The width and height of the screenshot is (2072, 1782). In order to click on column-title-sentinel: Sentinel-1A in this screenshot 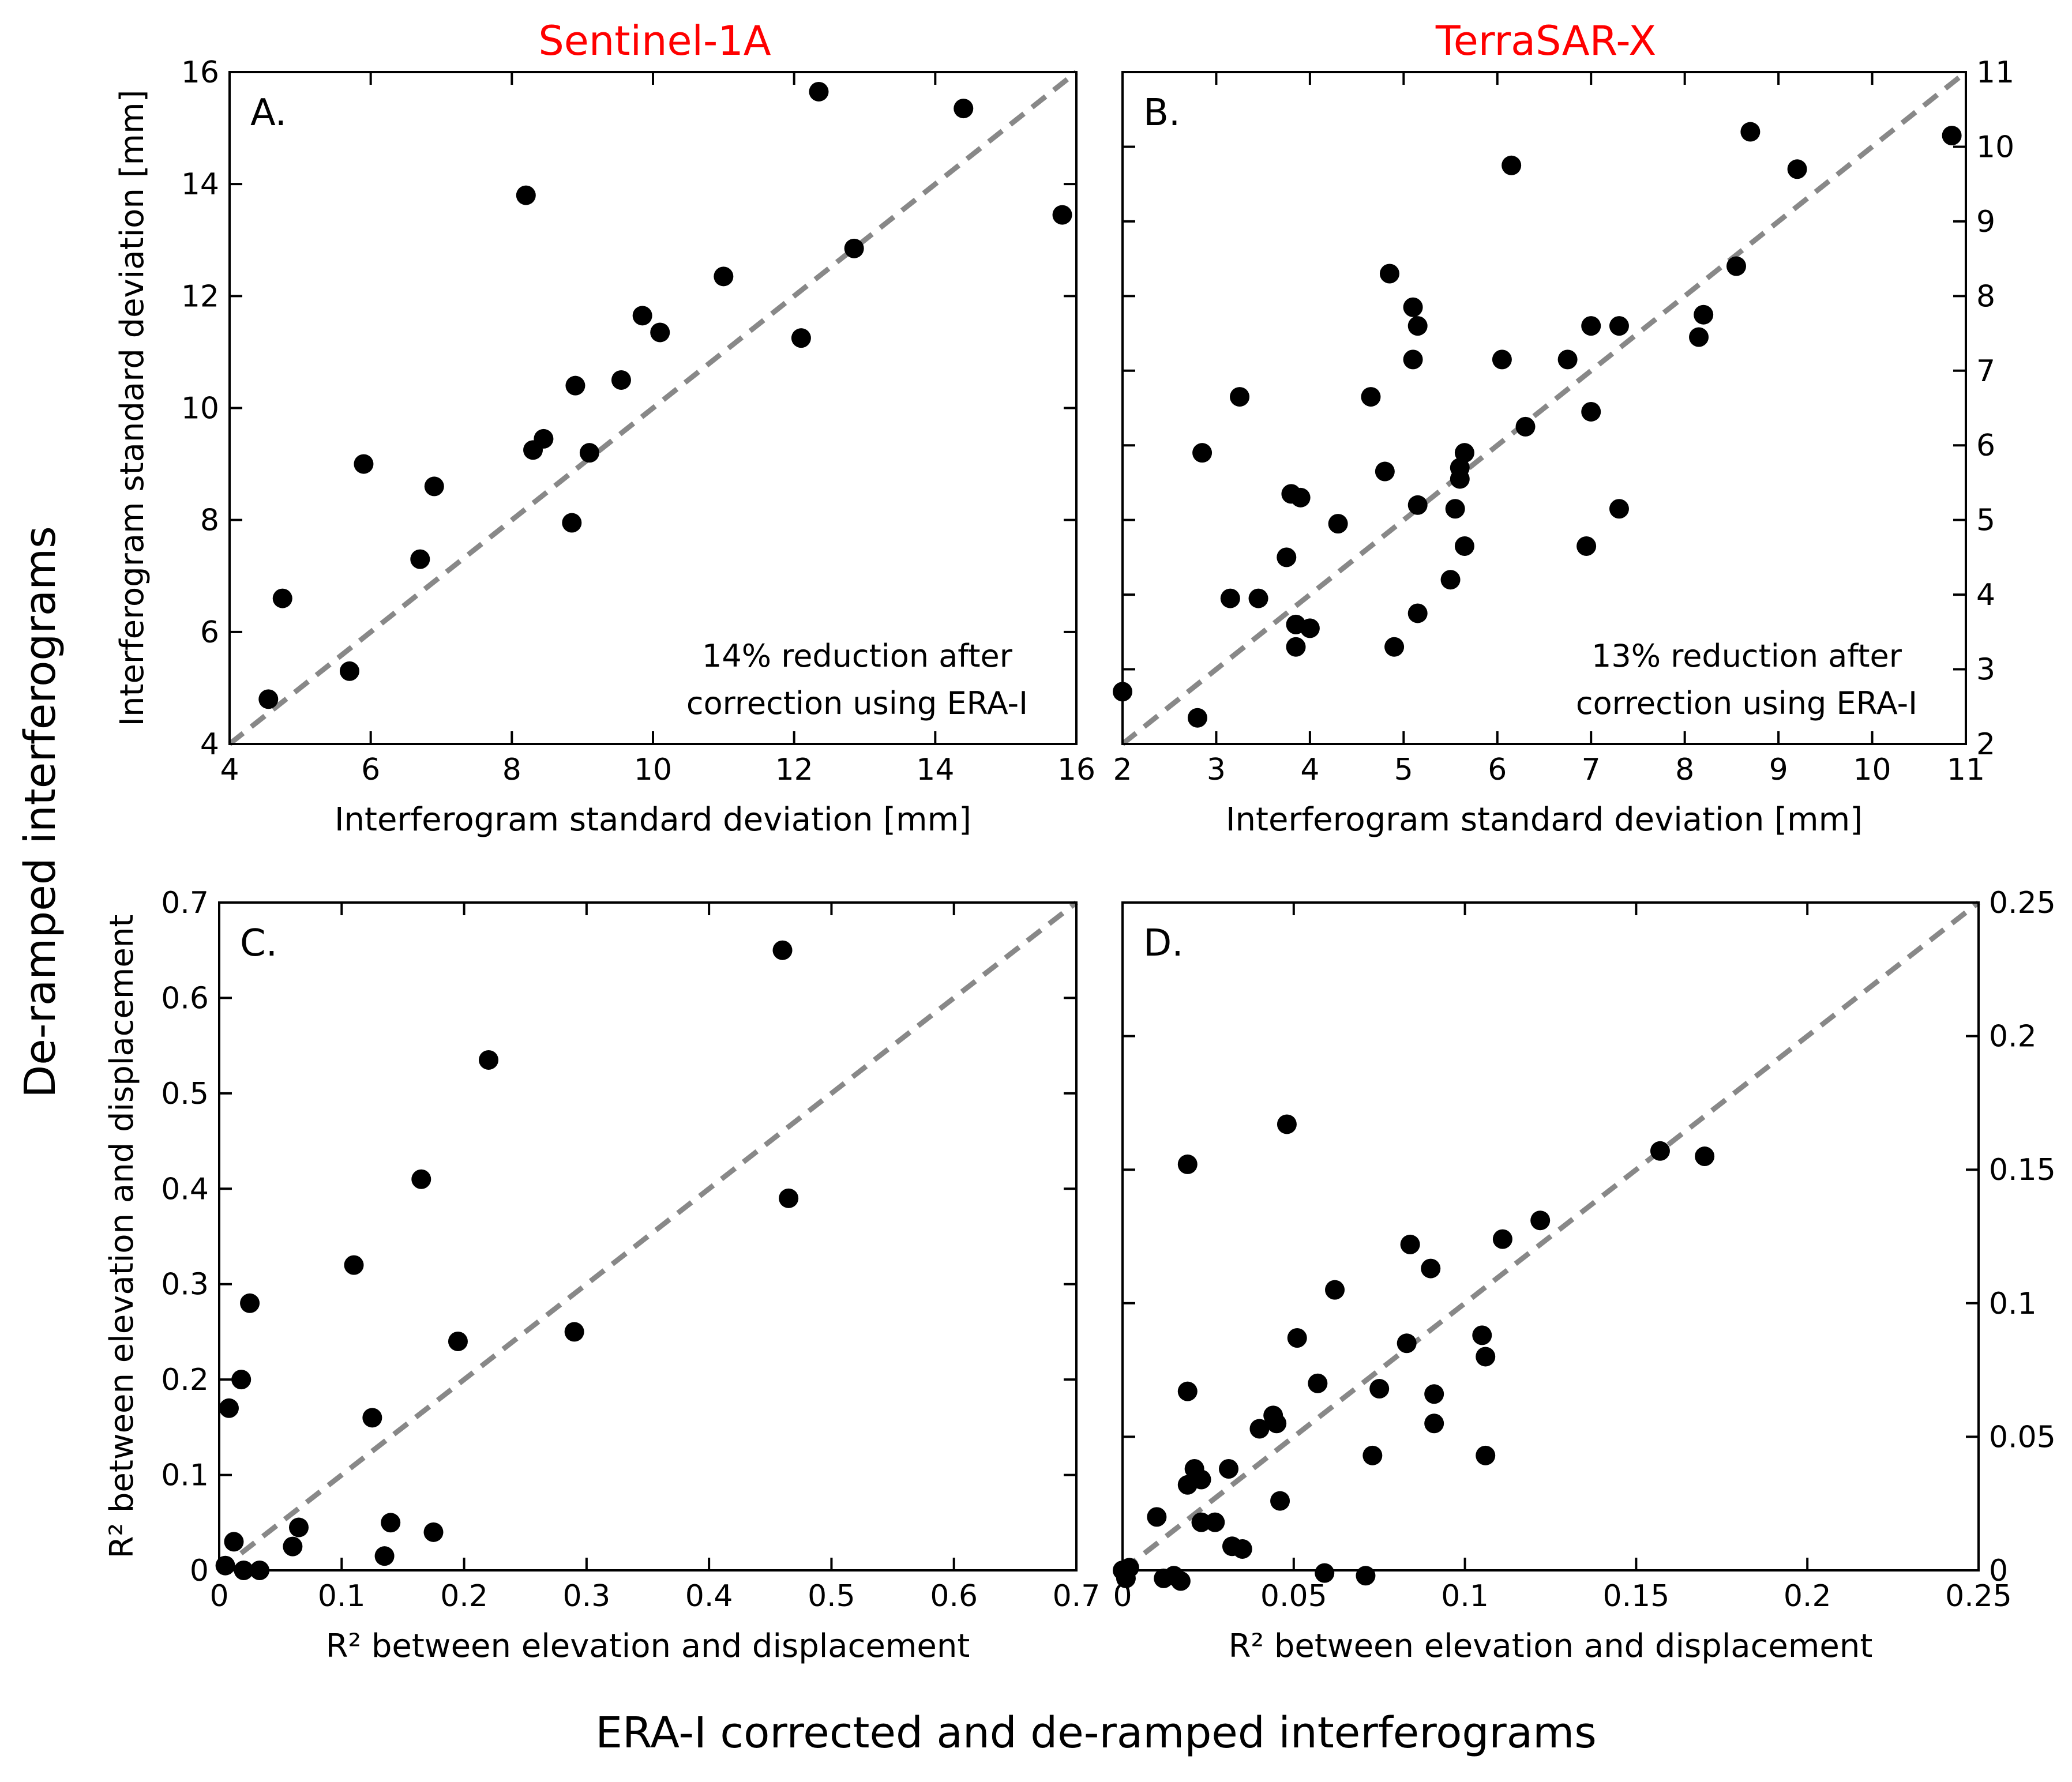, I will do `click(654, 41)`.